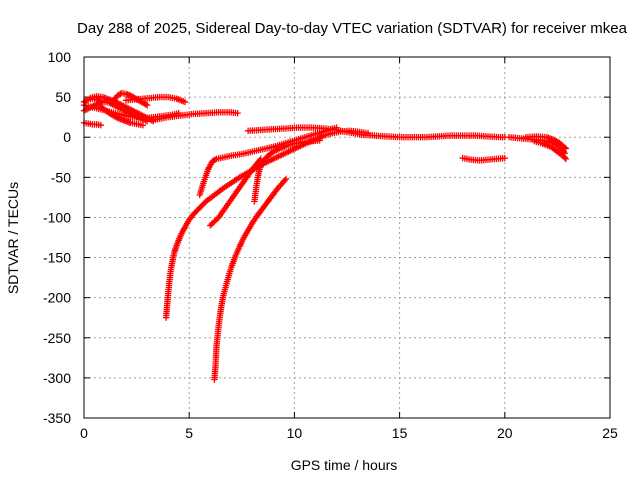  I want to click on x-tick-label: 25, so click(610, 433).